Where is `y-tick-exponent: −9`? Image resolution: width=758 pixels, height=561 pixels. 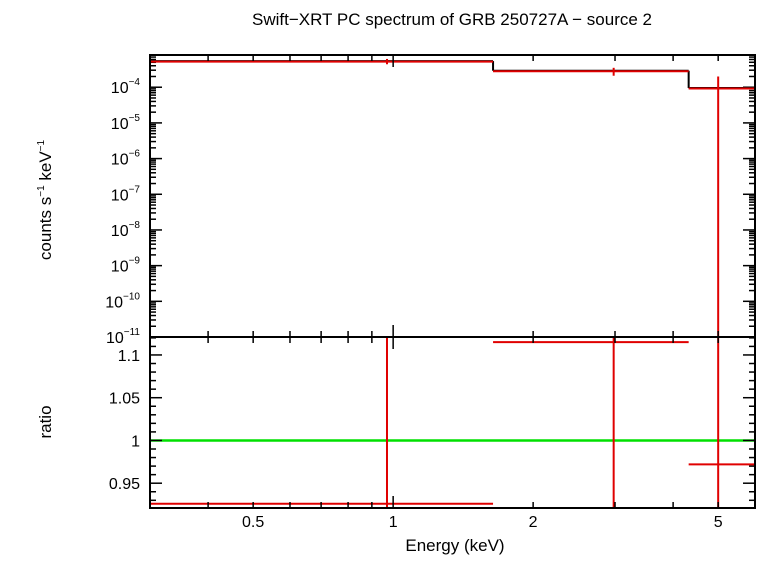
y-tick-exponent: −9 is located at coordinates (135, 261).